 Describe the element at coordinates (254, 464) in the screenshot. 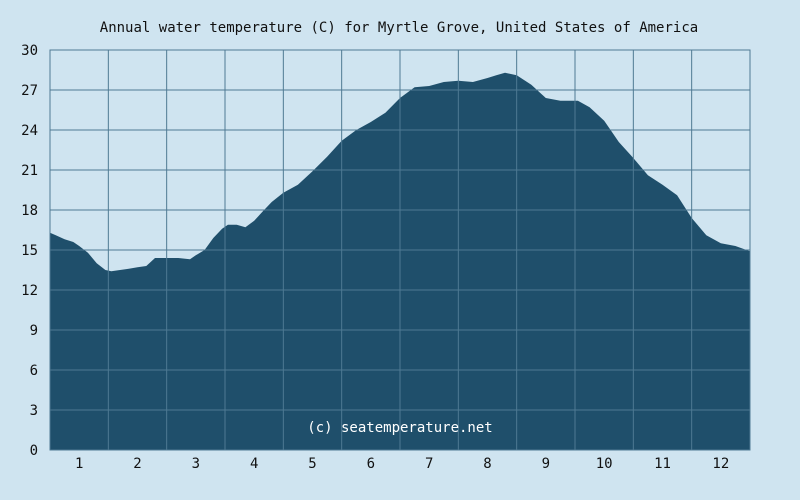

I see `x-tick-label: 4` at that location.